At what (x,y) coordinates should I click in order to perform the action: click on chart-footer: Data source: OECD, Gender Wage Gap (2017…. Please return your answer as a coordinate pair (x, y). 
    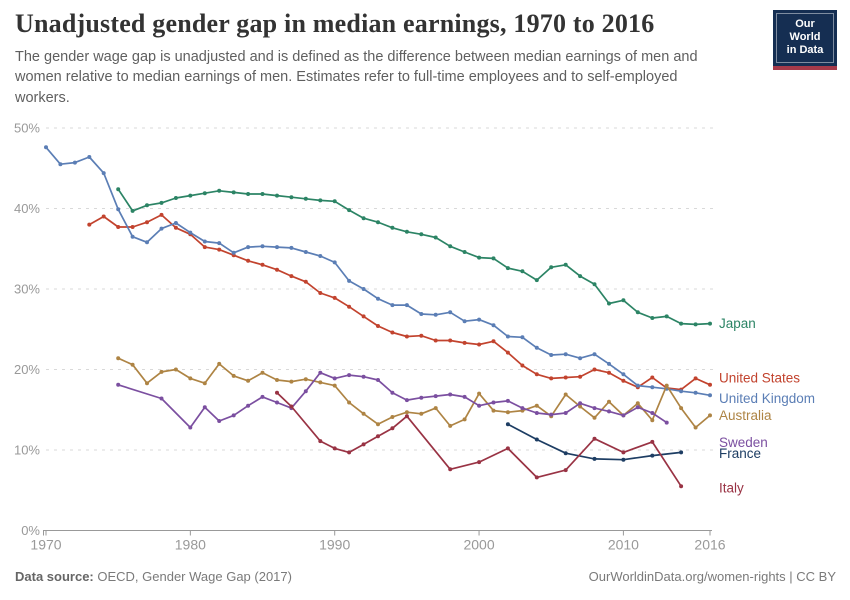
    Looking at the image, I should click on (425, 576).